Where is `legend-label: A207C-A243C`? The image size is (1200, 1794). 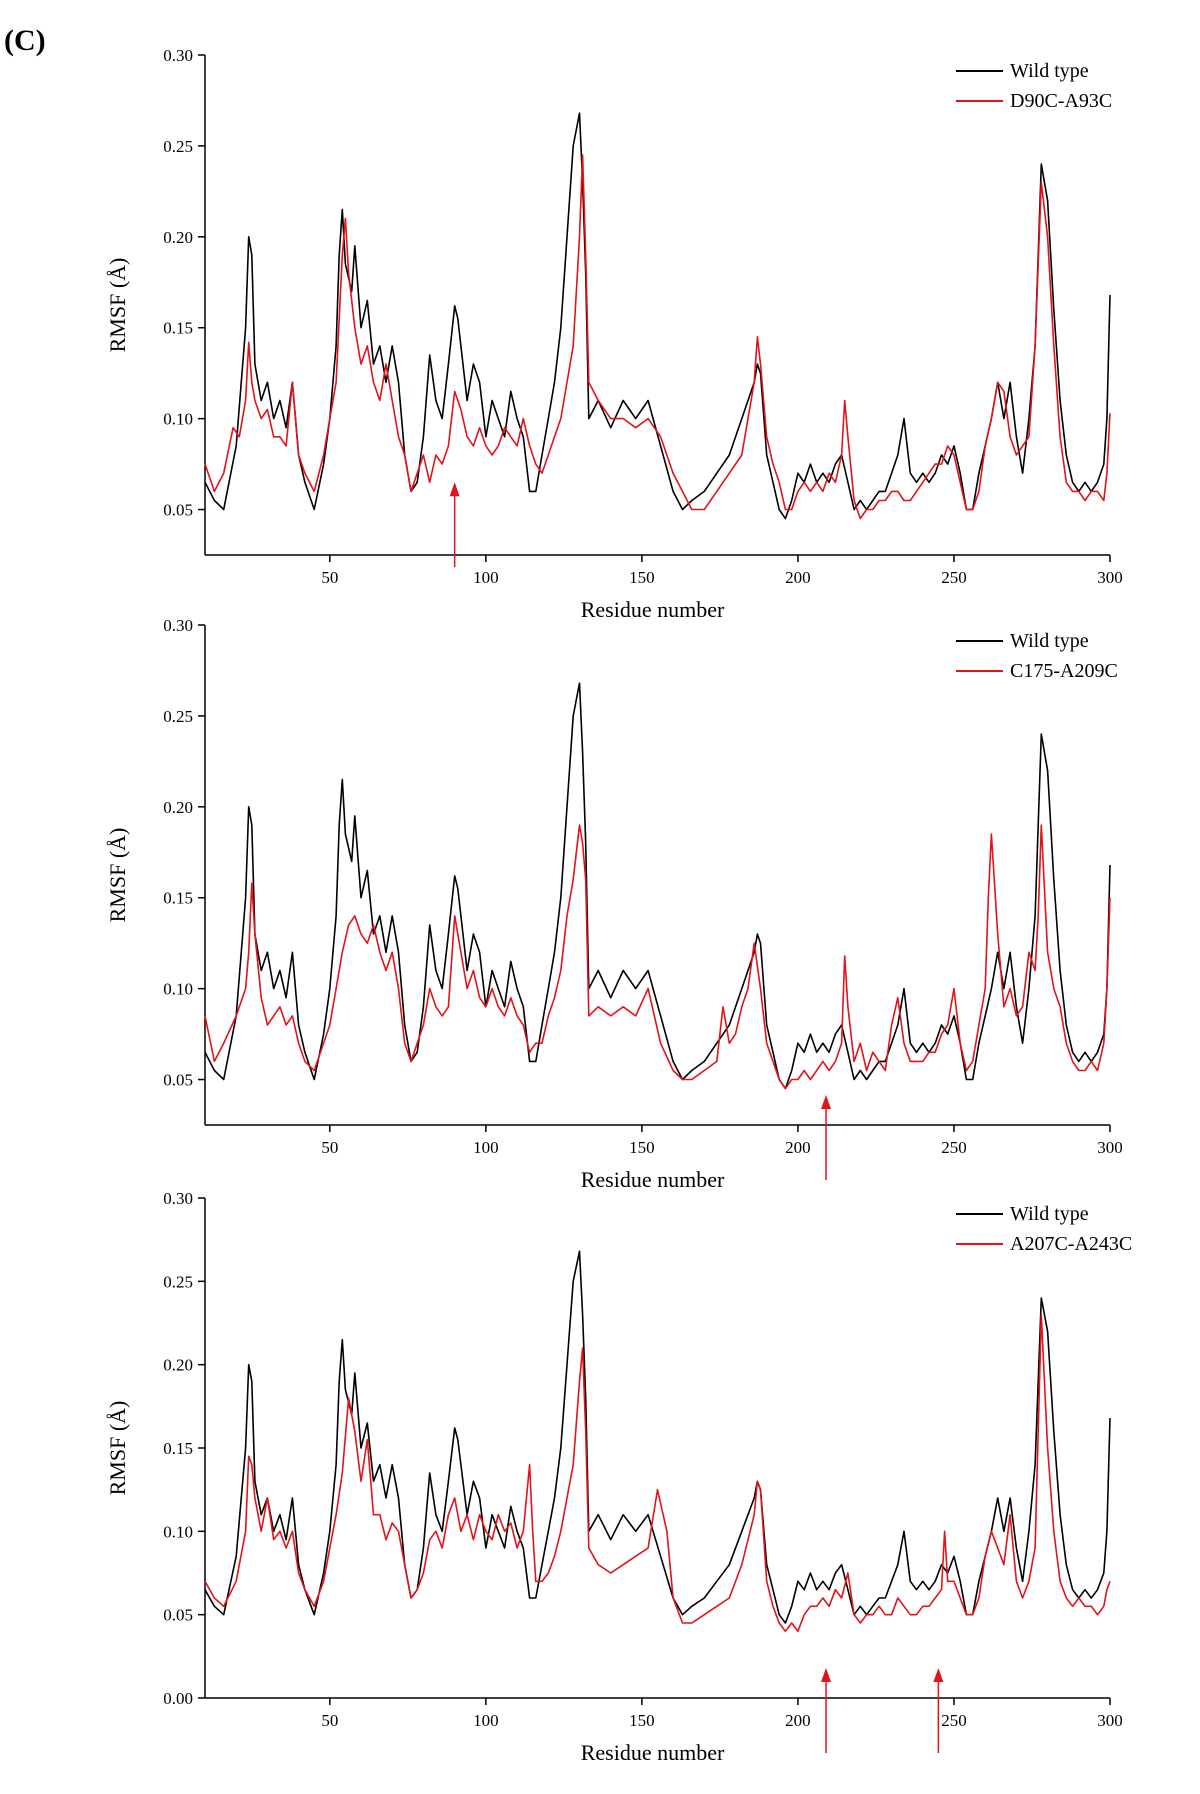
legend-label: A207C-A243C is located at coordinates (1071, 1244).